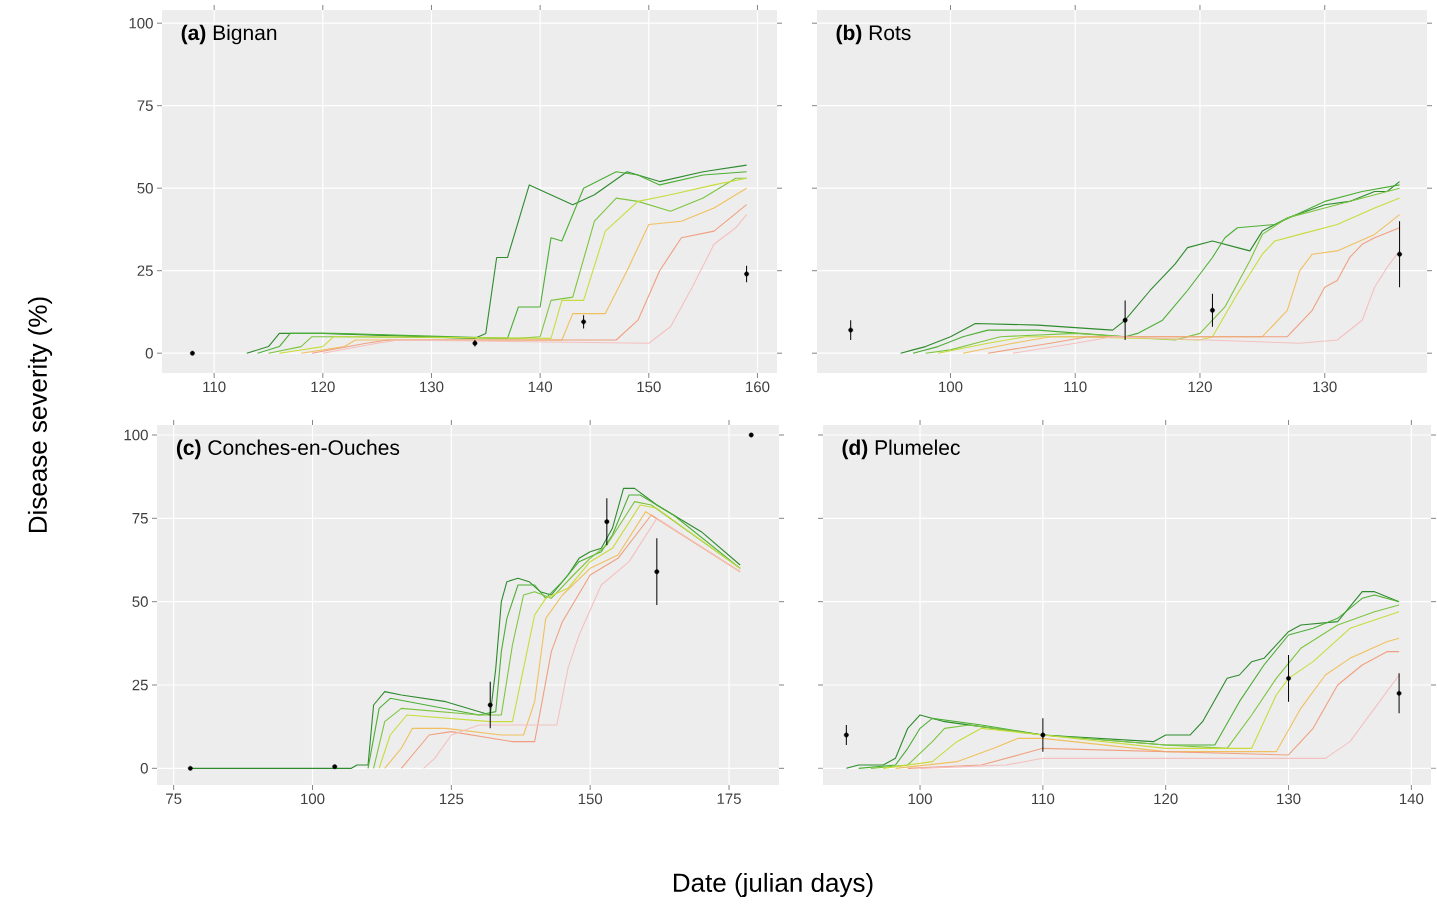  I want to click on x-tick-label: 175, so click(729, 798).